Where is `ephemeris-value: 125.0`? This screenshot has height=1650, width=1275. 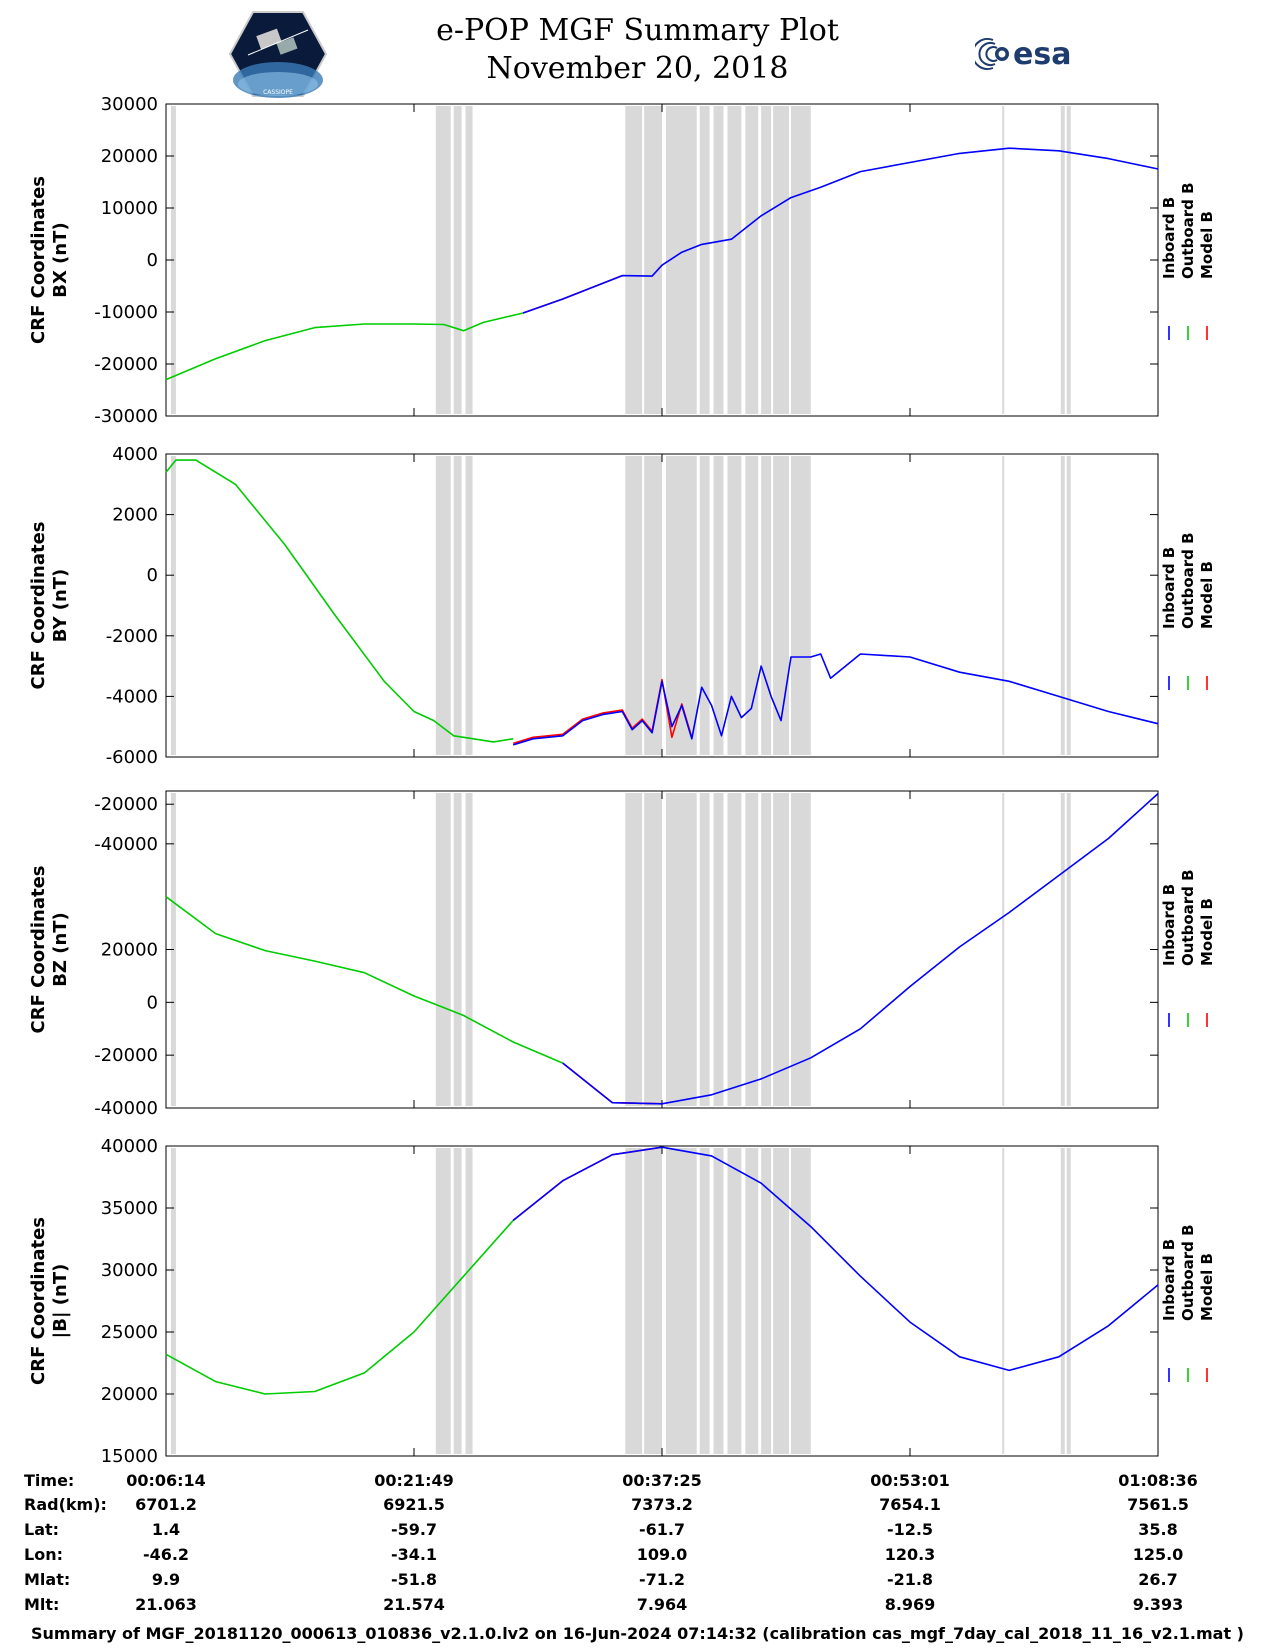
ephemeris-value: 125.0 is located at coordinates (1158, 1554).